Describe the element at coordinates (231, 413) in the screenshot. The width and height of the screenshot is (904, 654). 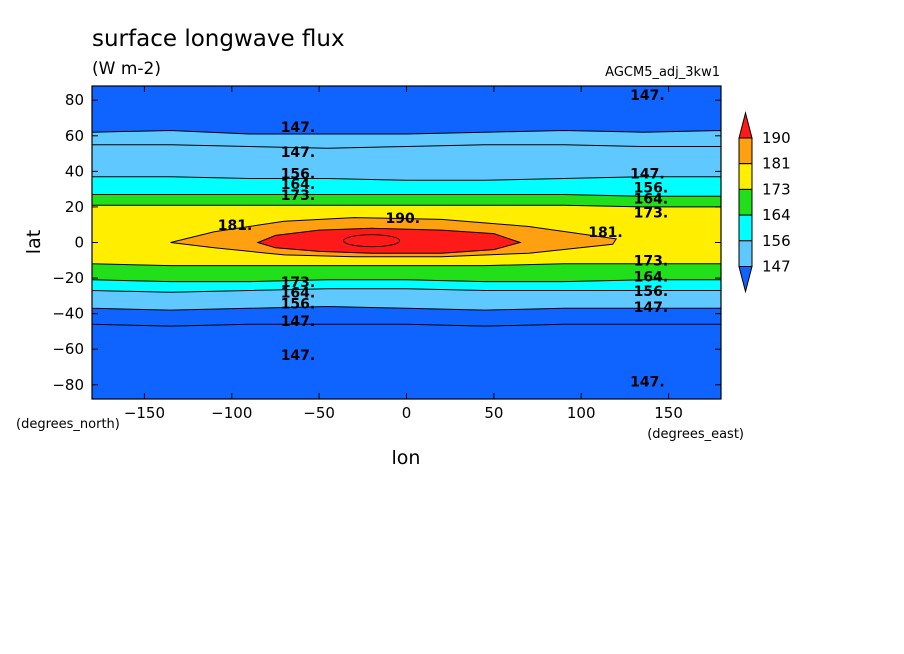
I see `x-tick-label: −100` at that location.